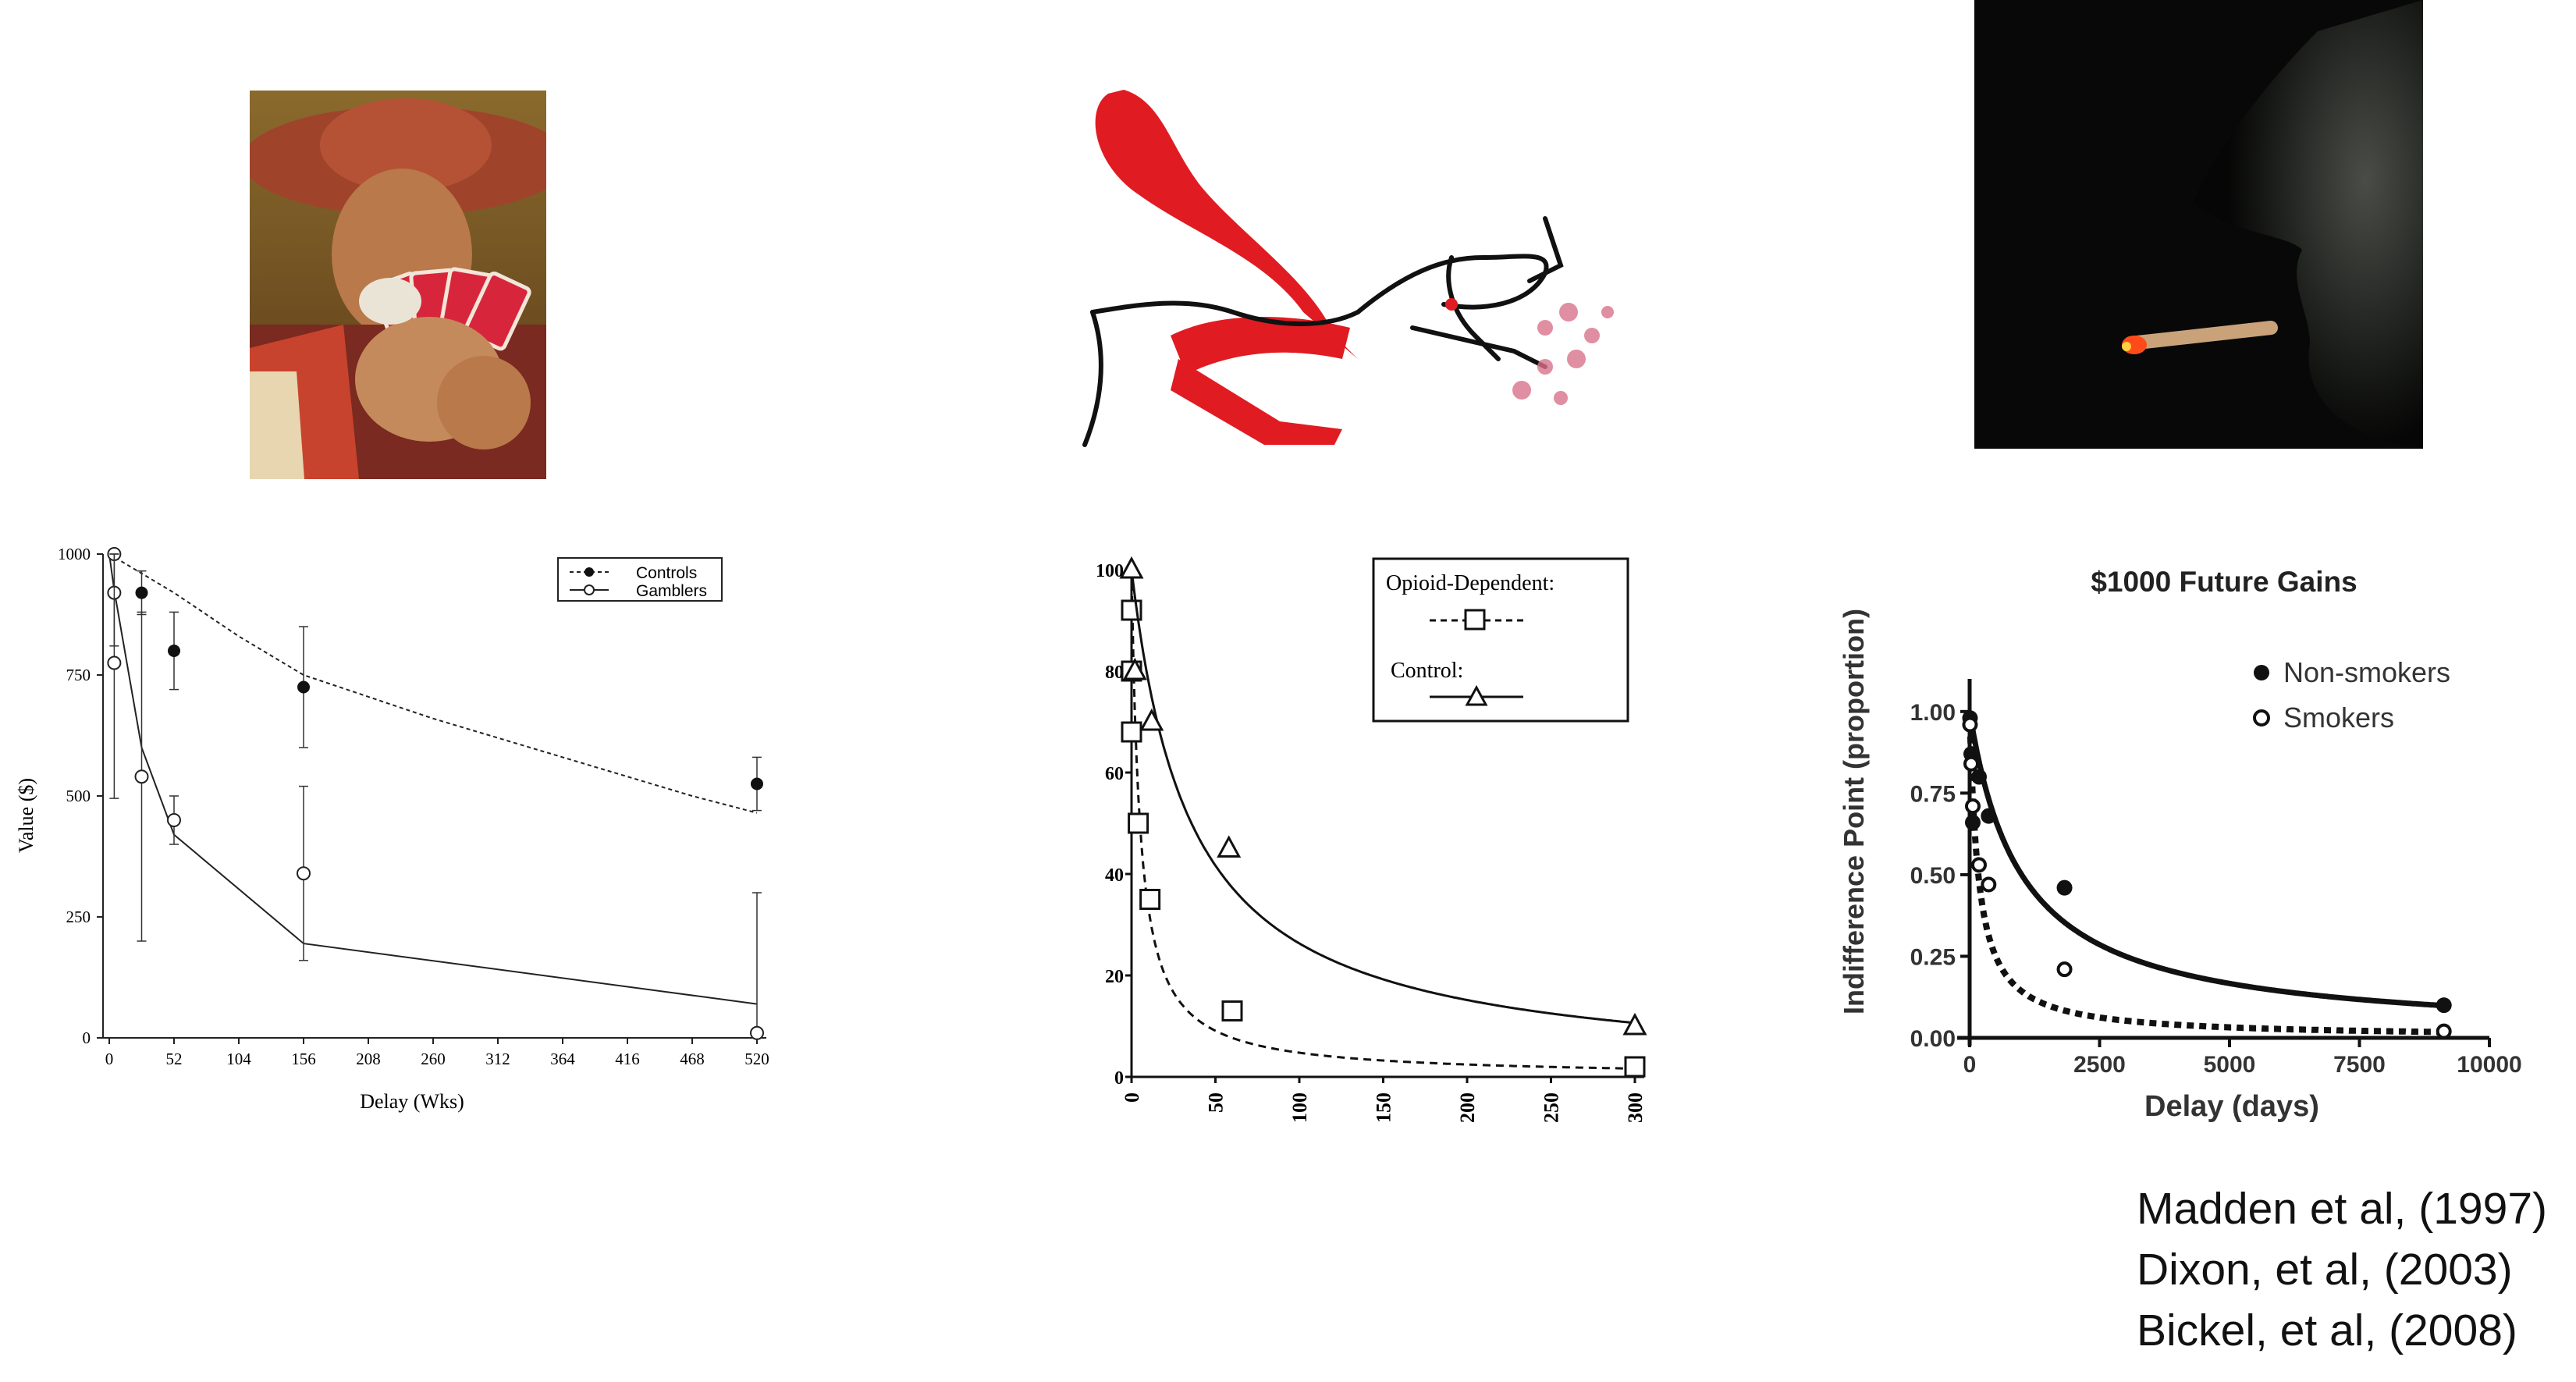  I want to click on x-tick-label: 150, so click(1384, 1107).